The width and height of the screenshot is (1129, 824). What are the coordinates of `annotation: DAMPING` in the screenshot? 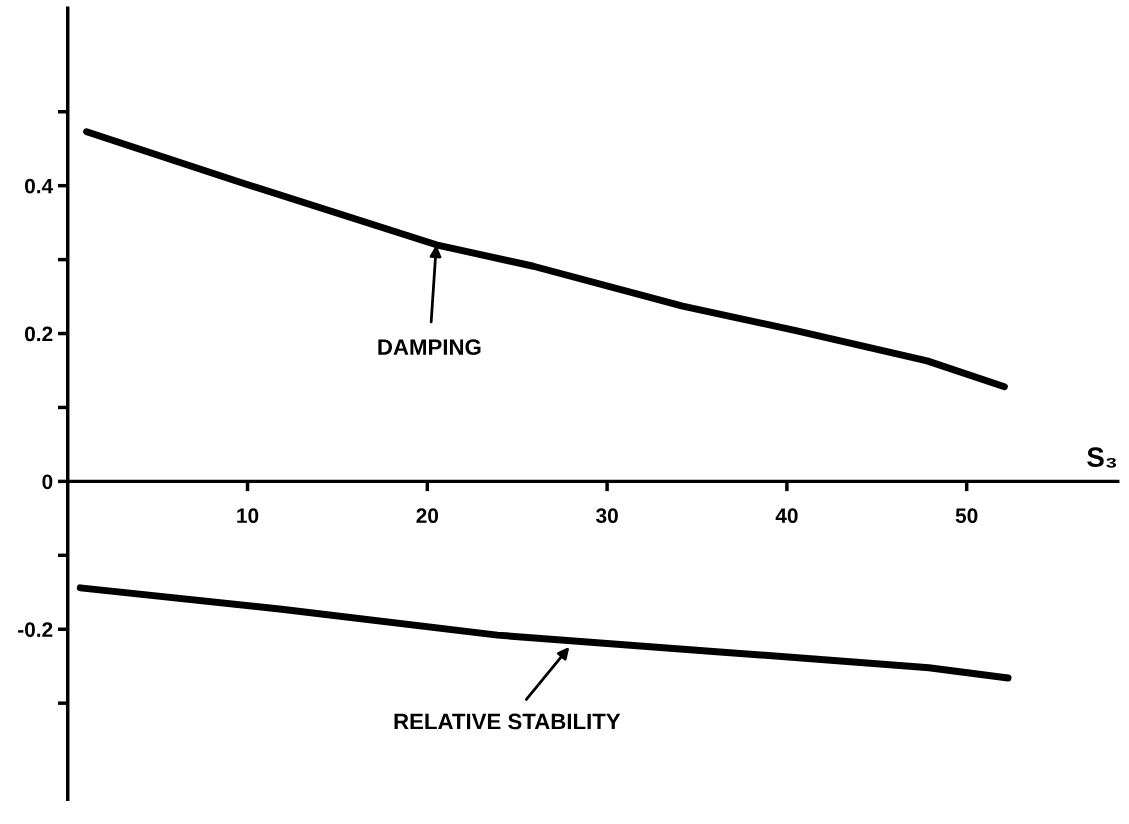 It's located at (429, 347).